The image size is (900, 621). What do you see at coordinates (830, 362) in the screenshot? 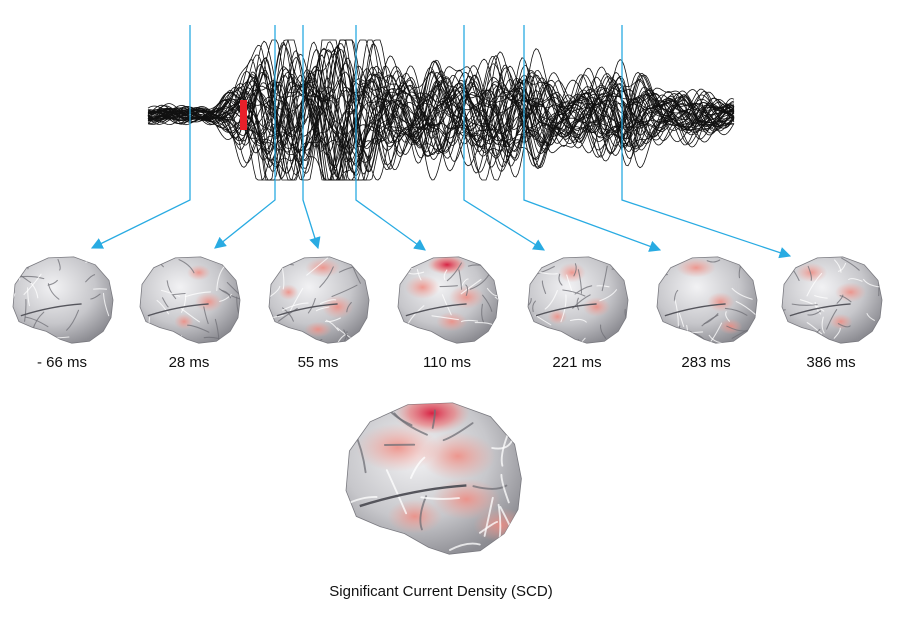
I see `time-label: 386 ms` at bounding box center [830, 362].